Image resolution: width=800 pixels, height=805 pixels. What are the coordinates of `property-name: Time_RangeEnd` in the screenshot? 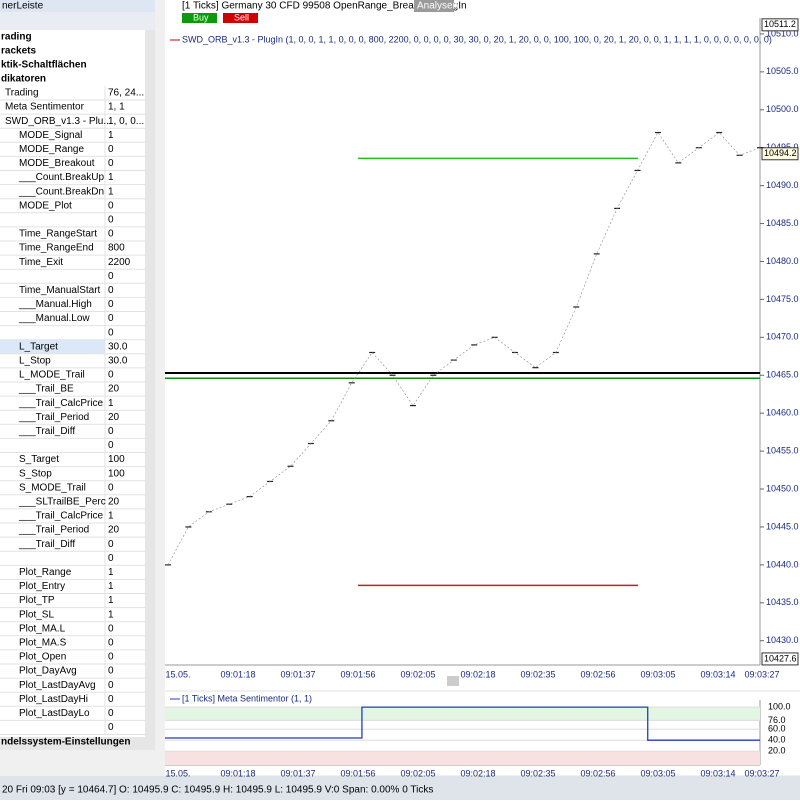 It's located at (56, 248).